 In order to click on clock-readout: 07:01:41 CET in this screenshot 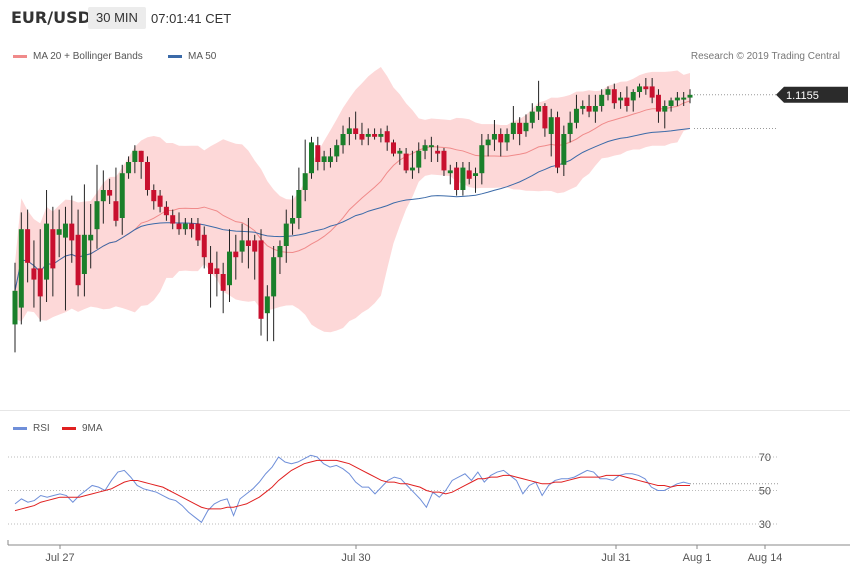, I will do `click(191, 18)`.